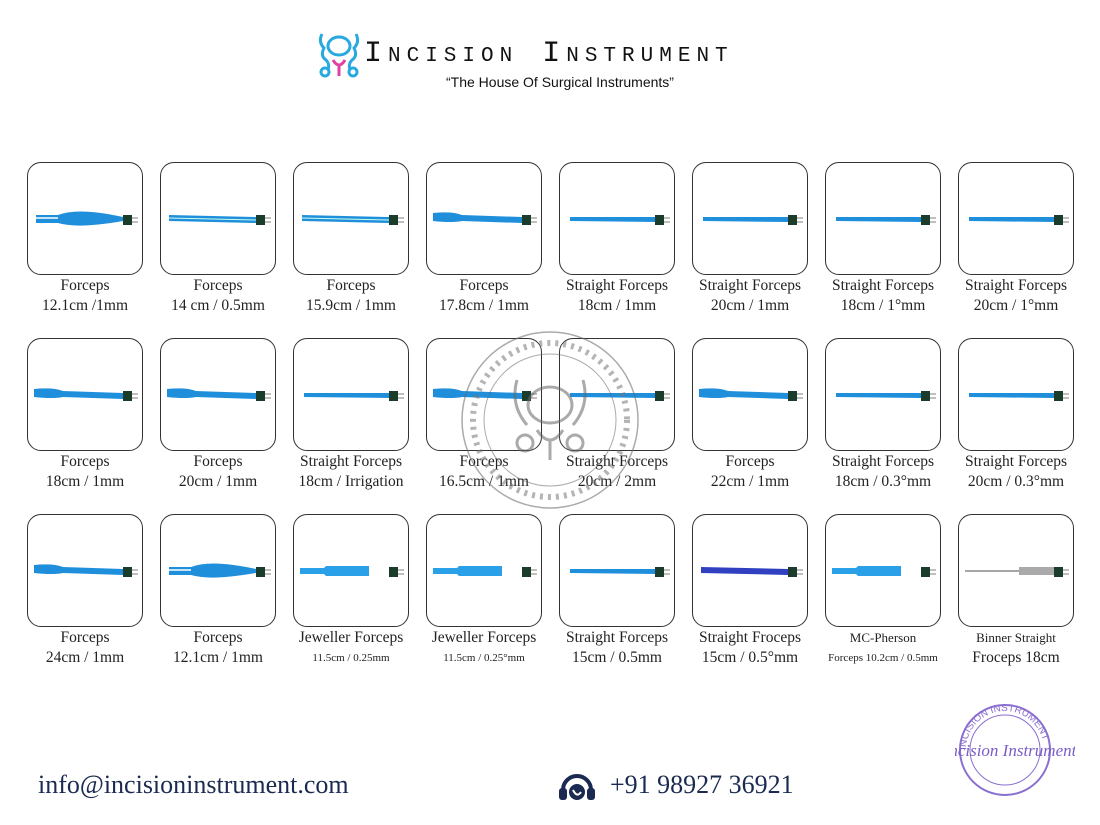 Image resolution: width=1100 pixels, height=825 pixels. I want to click on product-spec: 18cm / 0.3°mm, so click(883, 481).